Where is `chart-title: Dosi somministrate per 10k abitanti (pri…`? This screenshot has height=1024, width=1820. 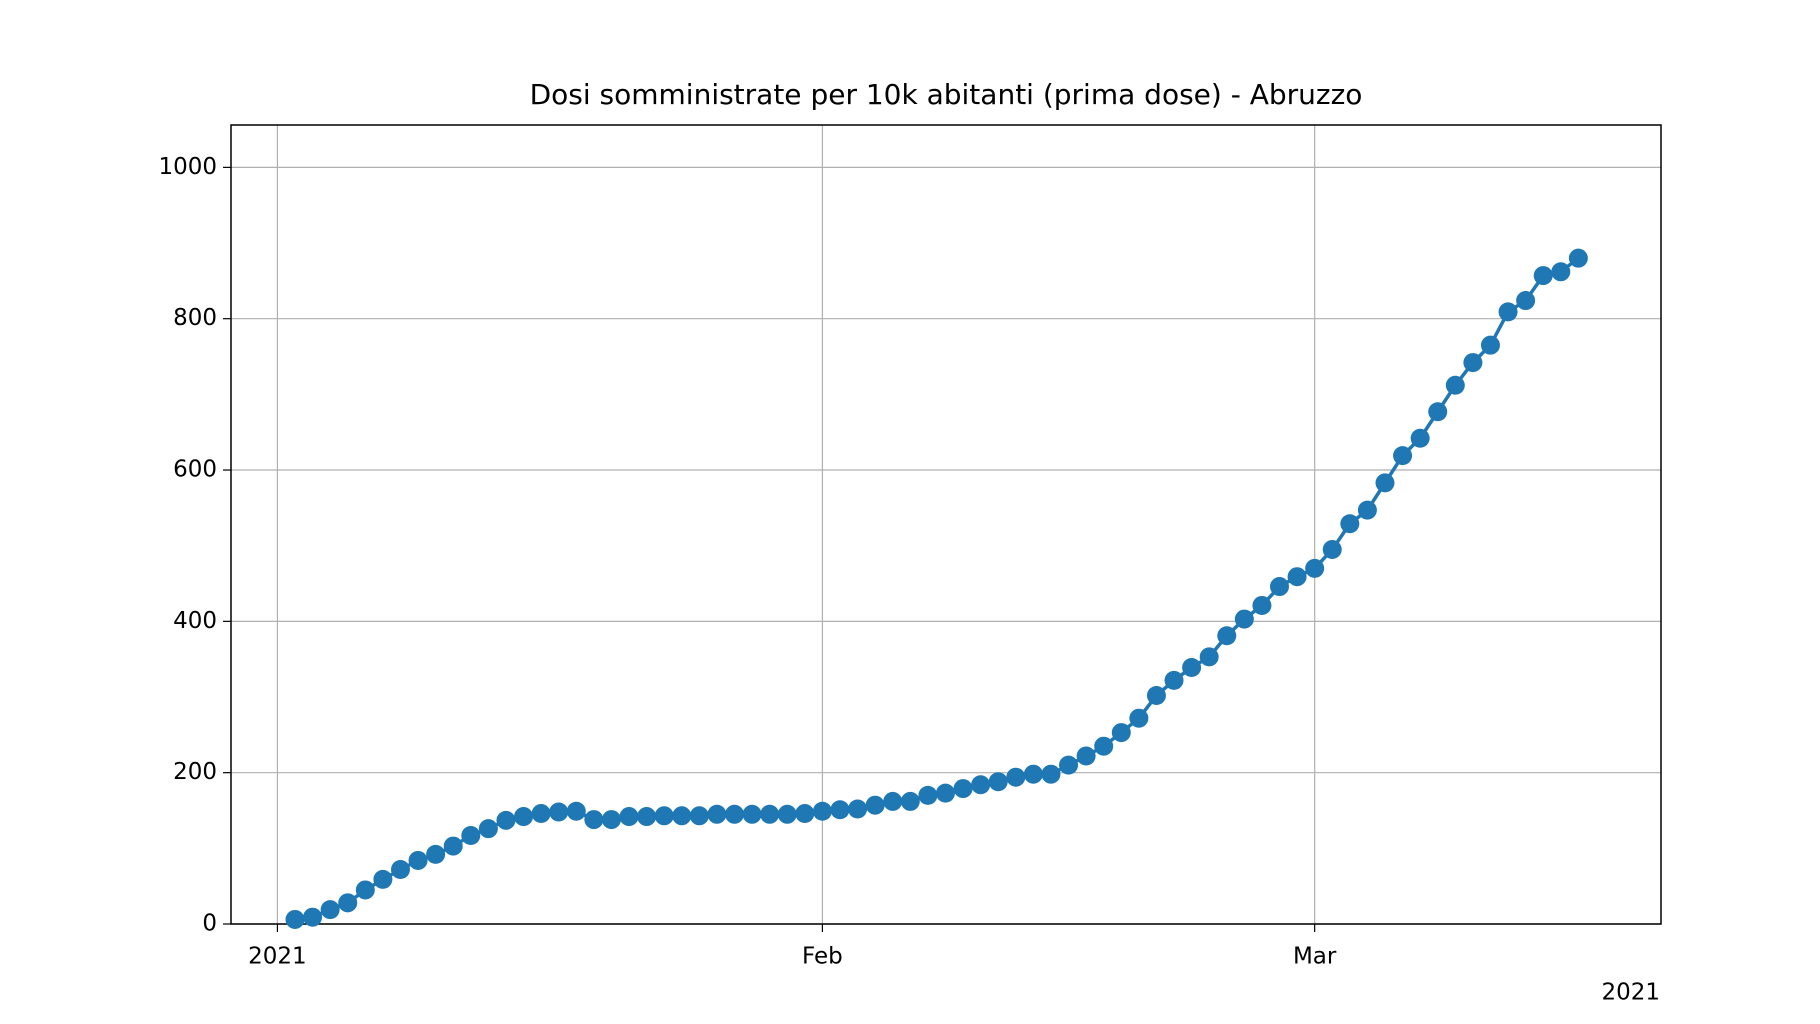
chart-title: Dosi somministrate per 10k abitanti (pri… is located at coordinates (946, 94).